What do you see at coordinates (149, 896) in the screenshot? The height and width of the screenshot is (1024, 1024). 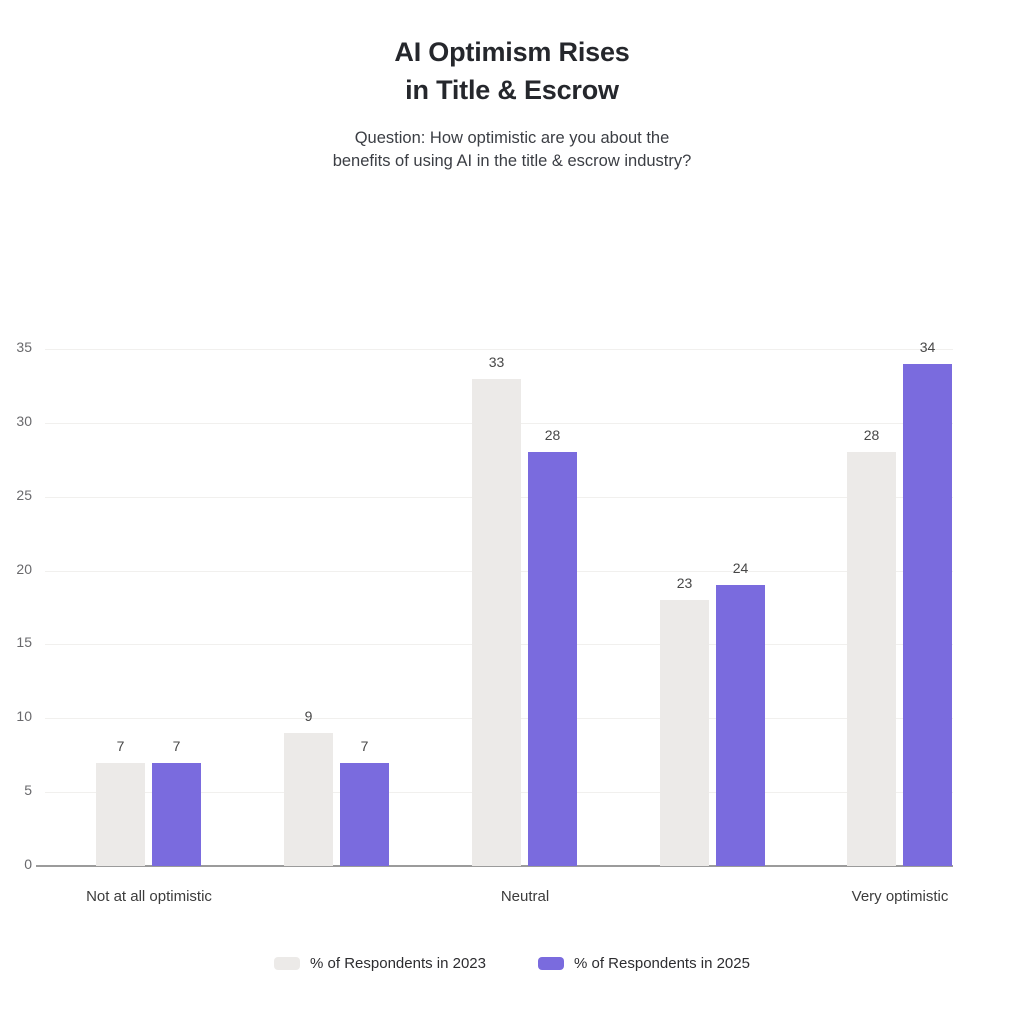 I see `x-axis-label-0: Not at all optimistic` at bounding box center [149, 896].